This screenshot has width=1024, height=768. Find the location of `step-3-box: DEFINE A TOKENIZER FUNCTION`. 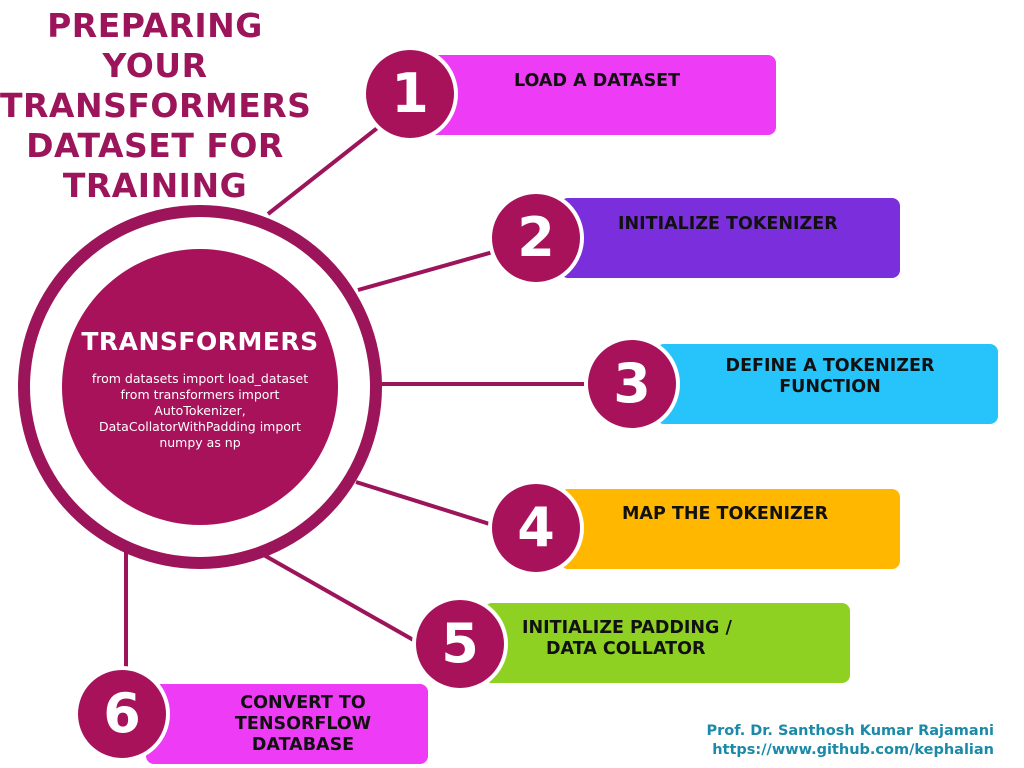

step-3-box: DEFINE A TOKENIZER FUNCTION is located at coordinates (827, 384).